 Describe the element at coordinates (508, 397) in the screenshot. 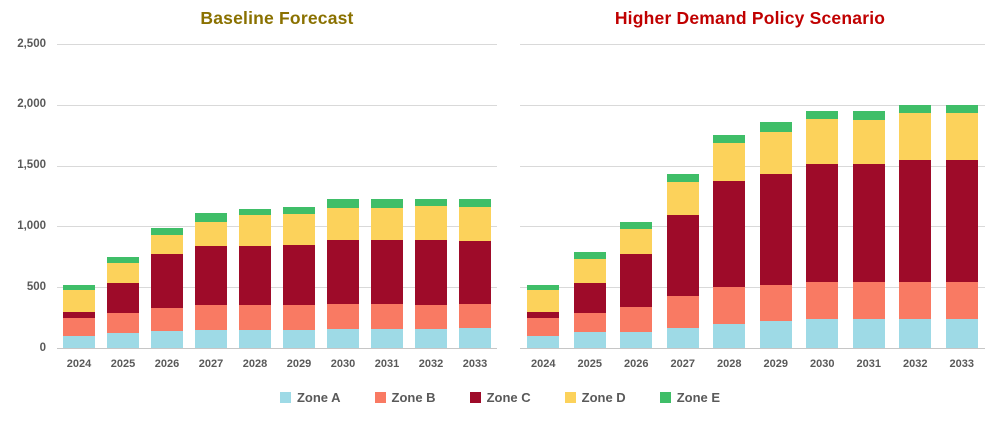

I see `legend-label: Zone C` at that location.